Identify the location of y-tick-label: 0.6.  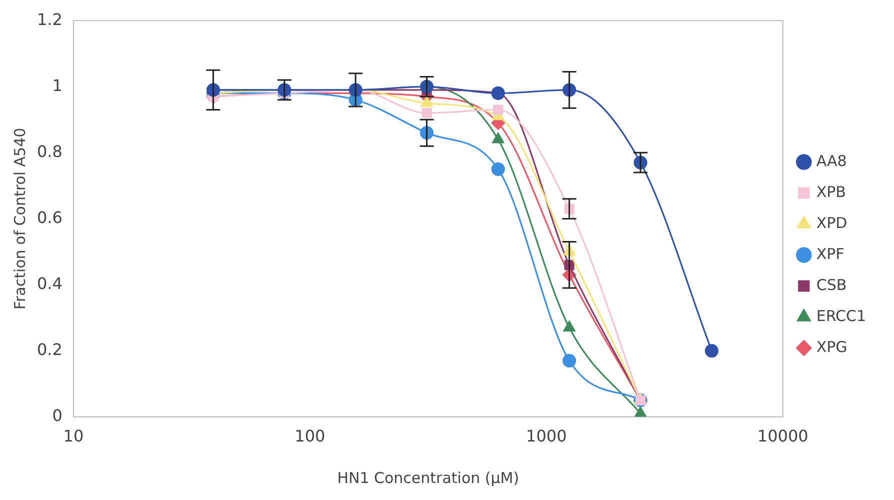
(49, 217).